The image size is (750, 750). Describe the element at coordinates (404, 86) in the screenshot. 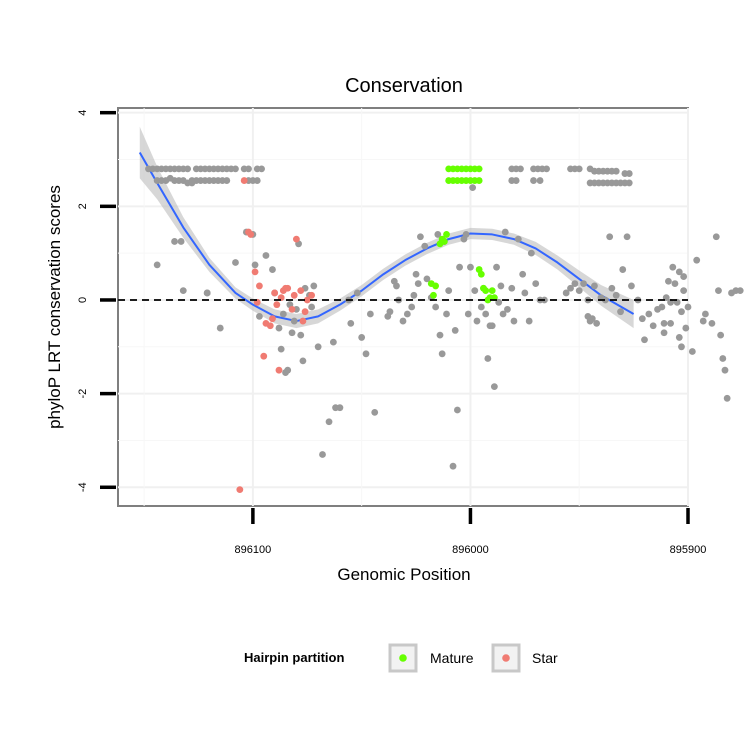

I see `chart-title: Conservation` at that location.